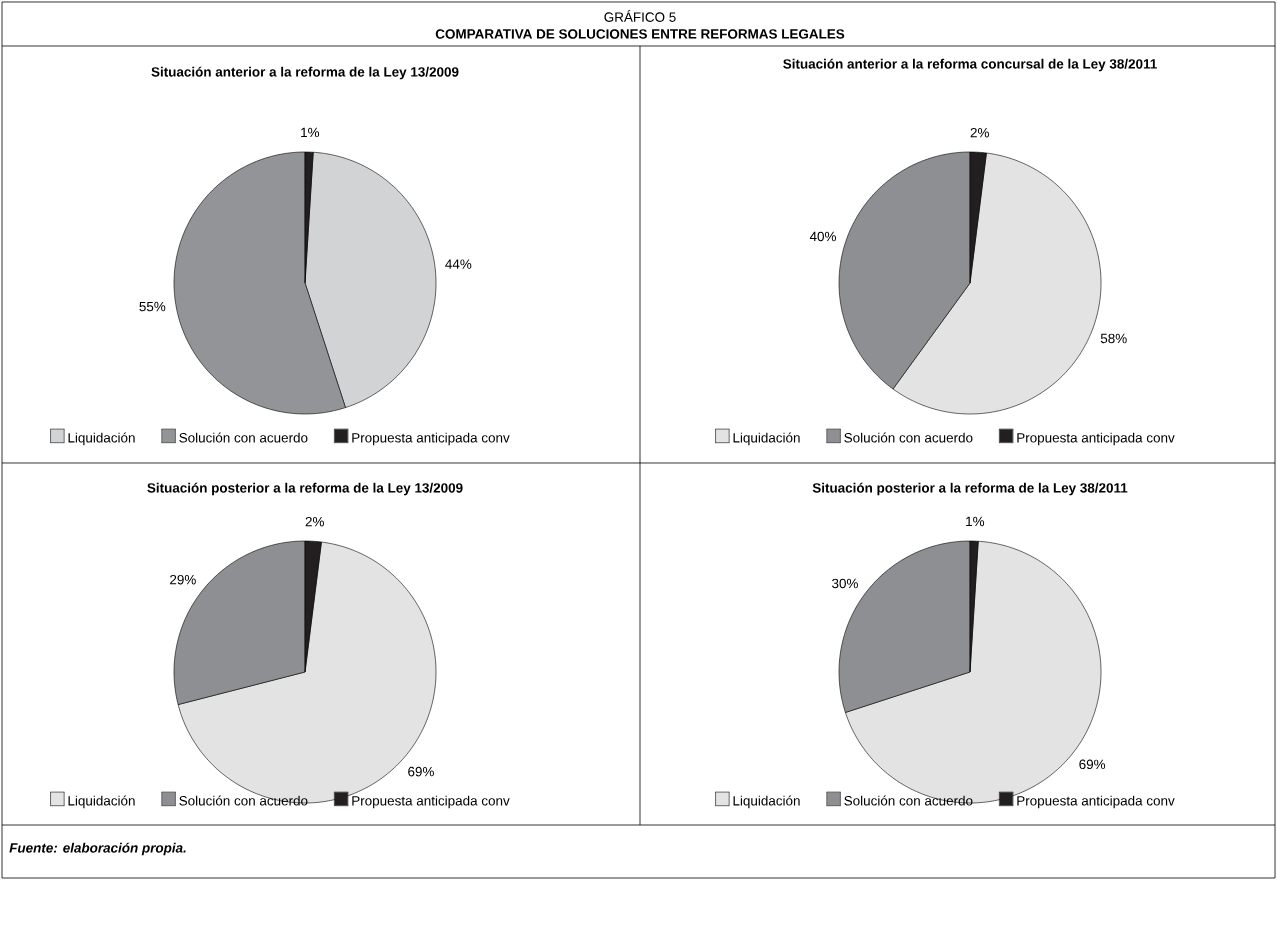 The height and width of the screenshot is (934, 1277). Describe the element at coordinates (458, 264) in the screenshot. I see `data-label: 44%` at that location.